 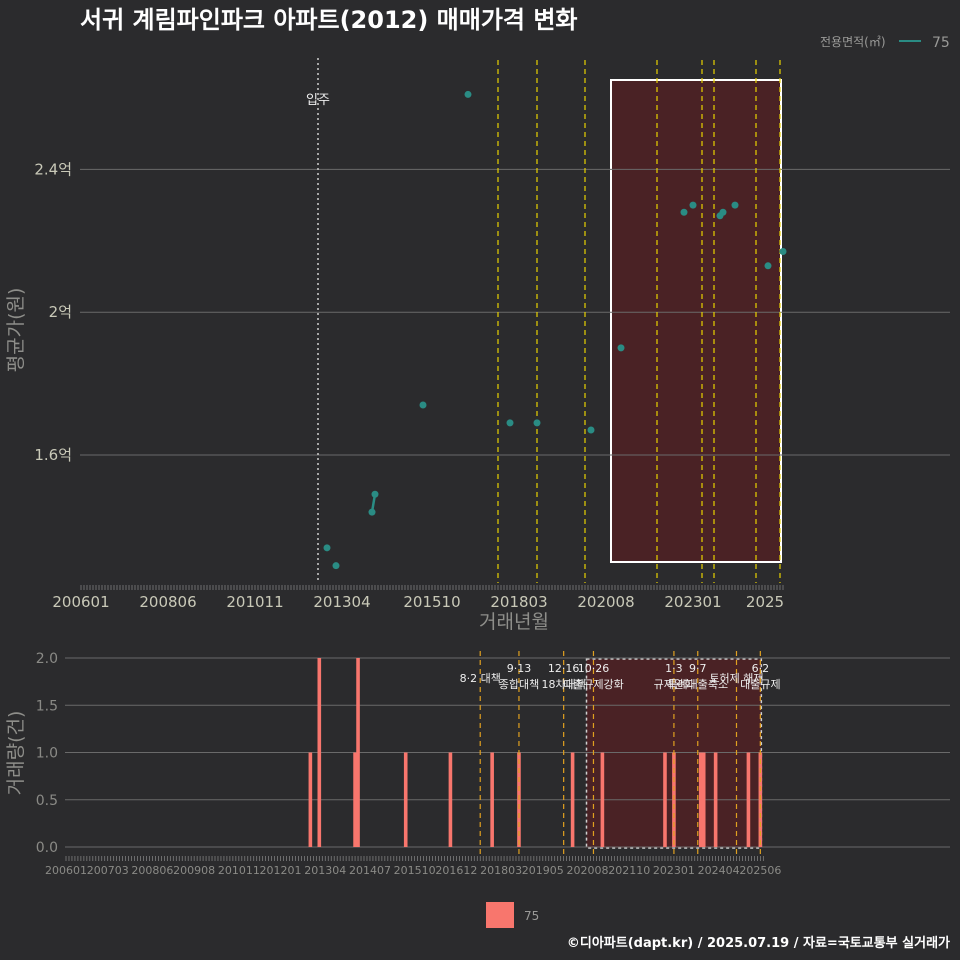 I want to click on volume-x-tick-label: 202110, so click(x=629, y=870).